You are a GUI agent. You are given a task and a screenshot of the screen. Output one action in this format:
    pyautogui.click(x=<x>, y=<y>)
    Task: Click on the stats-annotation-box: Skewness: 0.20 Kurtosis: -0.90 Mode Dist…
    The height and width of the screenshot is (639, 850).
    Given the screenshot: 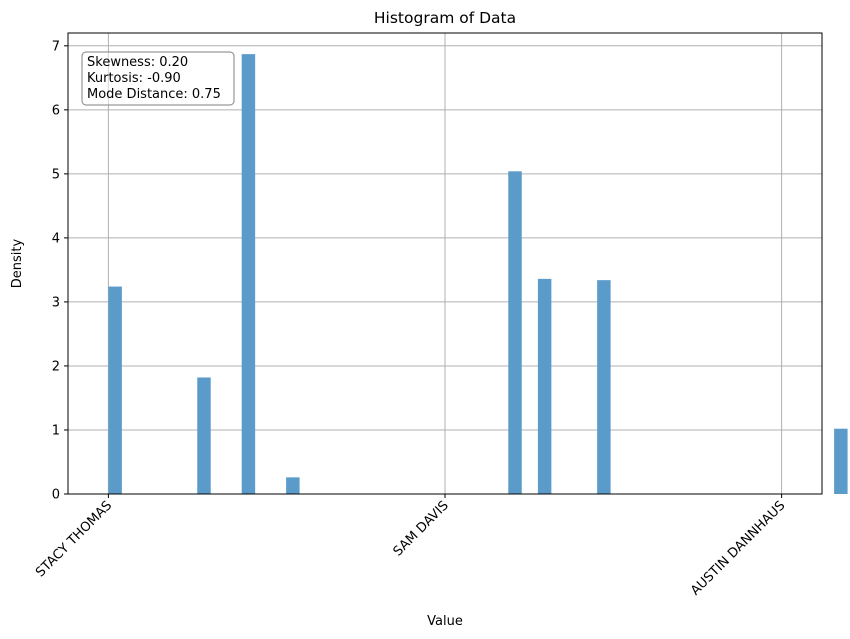 What is the action you would take?
    pyautogui.click(x=158, y=78)
    